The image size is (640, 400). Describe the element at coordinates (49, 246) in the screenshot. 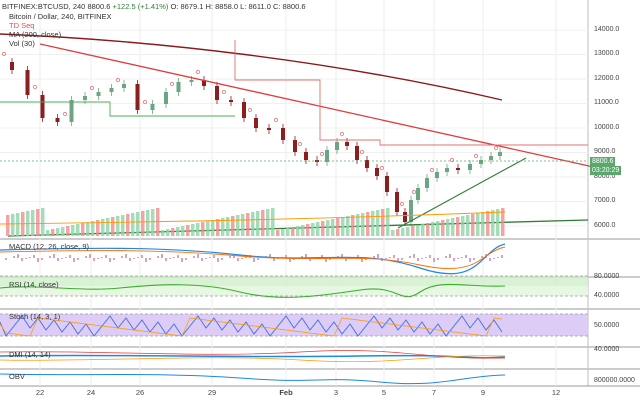

I see `pane-label-macd: MACD (12, 26, close, 9)` at that location.